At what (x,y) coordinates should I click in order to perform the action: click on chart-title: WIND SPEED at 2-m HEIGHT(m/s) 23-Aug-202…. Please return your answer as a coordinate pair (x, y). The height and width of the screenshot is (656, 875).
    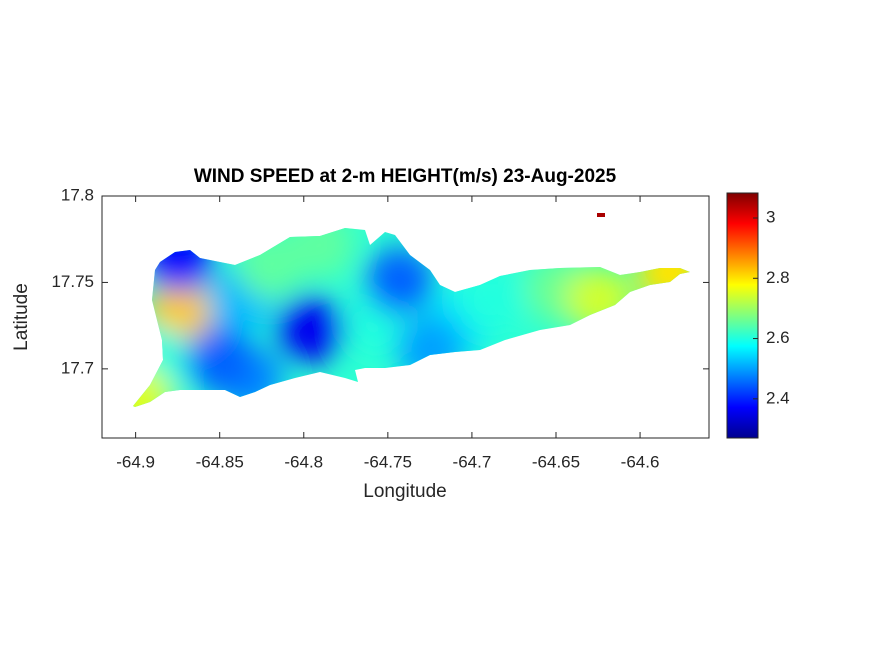
    Looking at the image, I should click on (405, 176).